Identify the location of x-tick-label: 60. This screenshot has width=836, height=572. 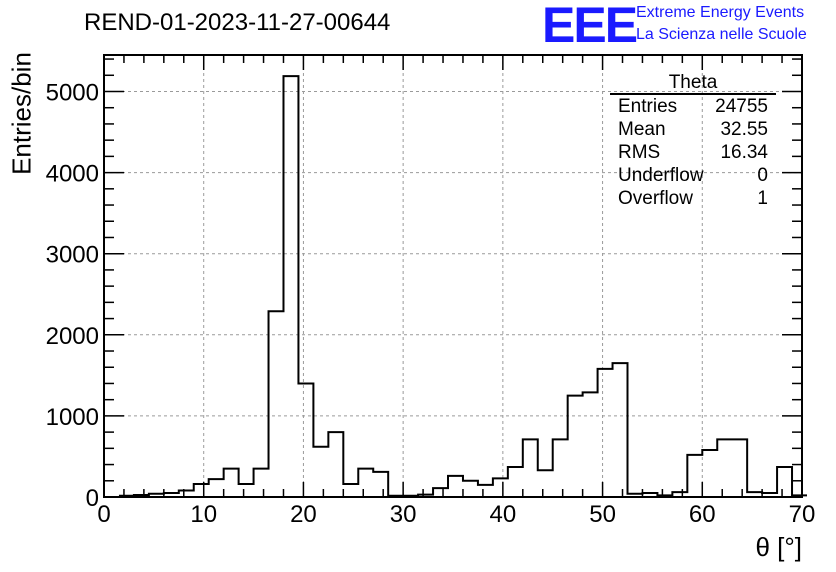
(702, 514).